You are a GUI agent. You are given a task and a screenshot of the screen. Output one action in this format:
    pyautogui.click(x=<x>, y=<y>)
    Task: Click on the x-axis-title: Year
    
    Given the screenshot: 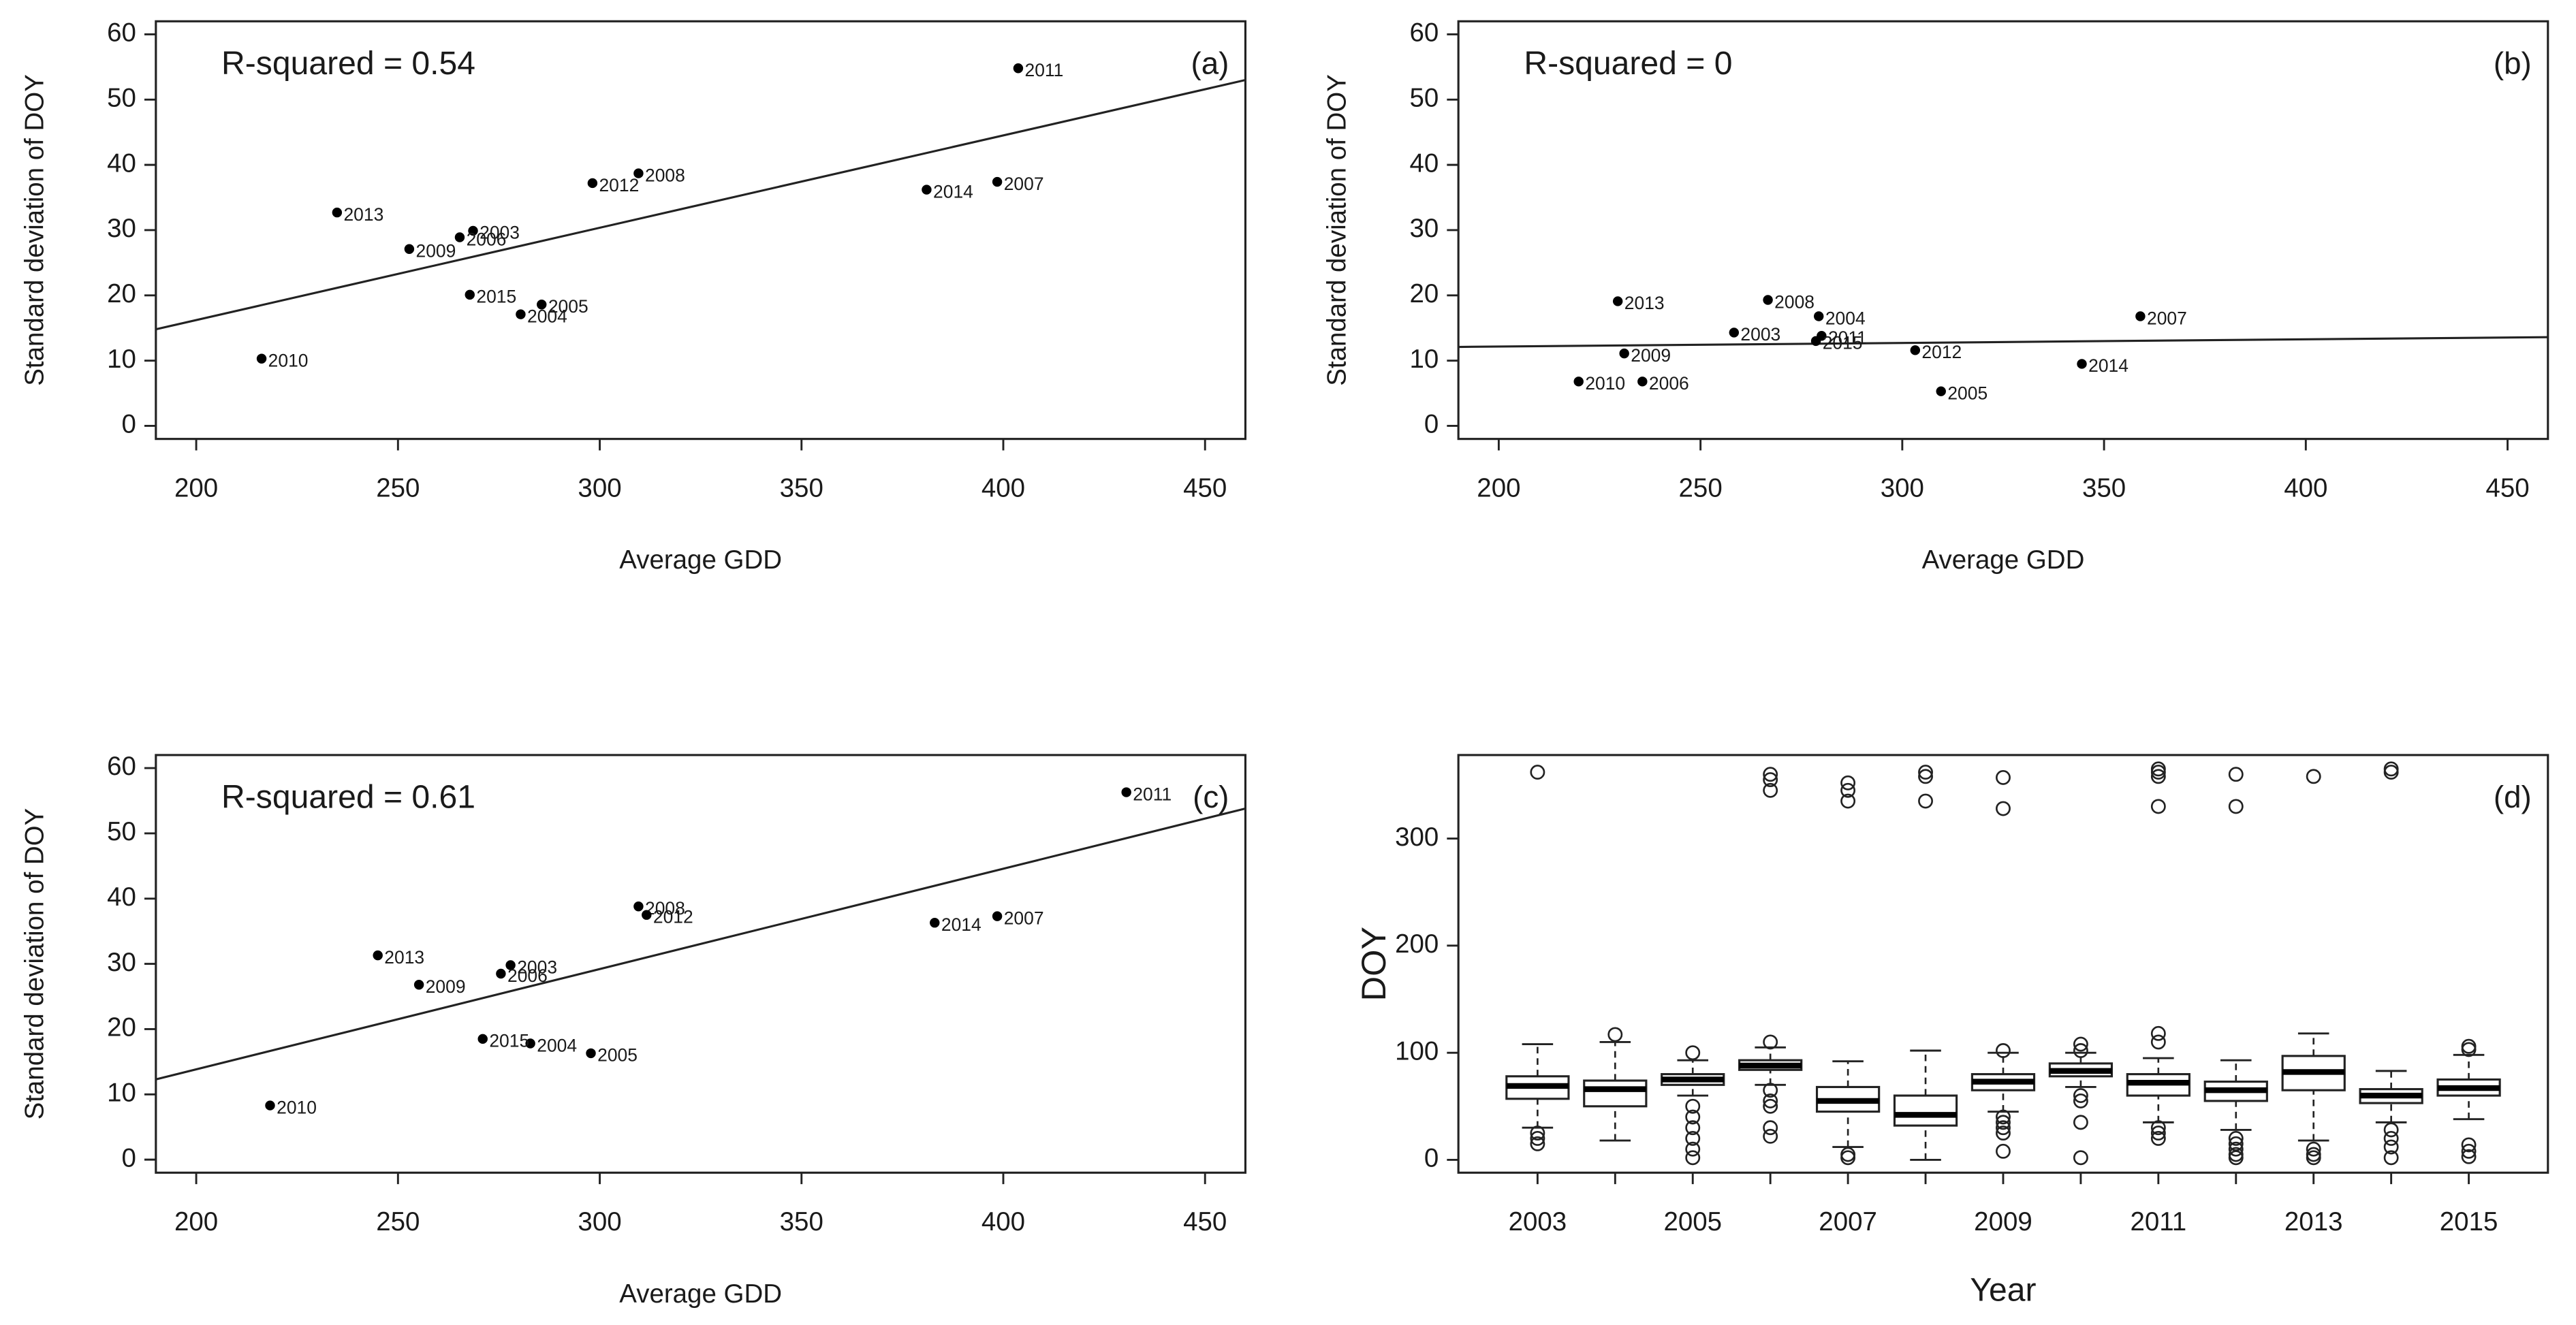 What is the action you would take?
    pyautogui.click(x=2003, y=1291)
    